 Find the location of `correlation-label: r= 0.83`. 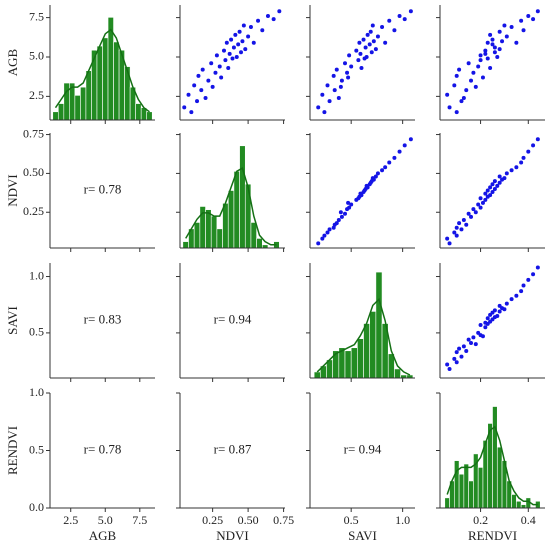

correlation-label: r= 0.83 is located at coordinates (103, 318).